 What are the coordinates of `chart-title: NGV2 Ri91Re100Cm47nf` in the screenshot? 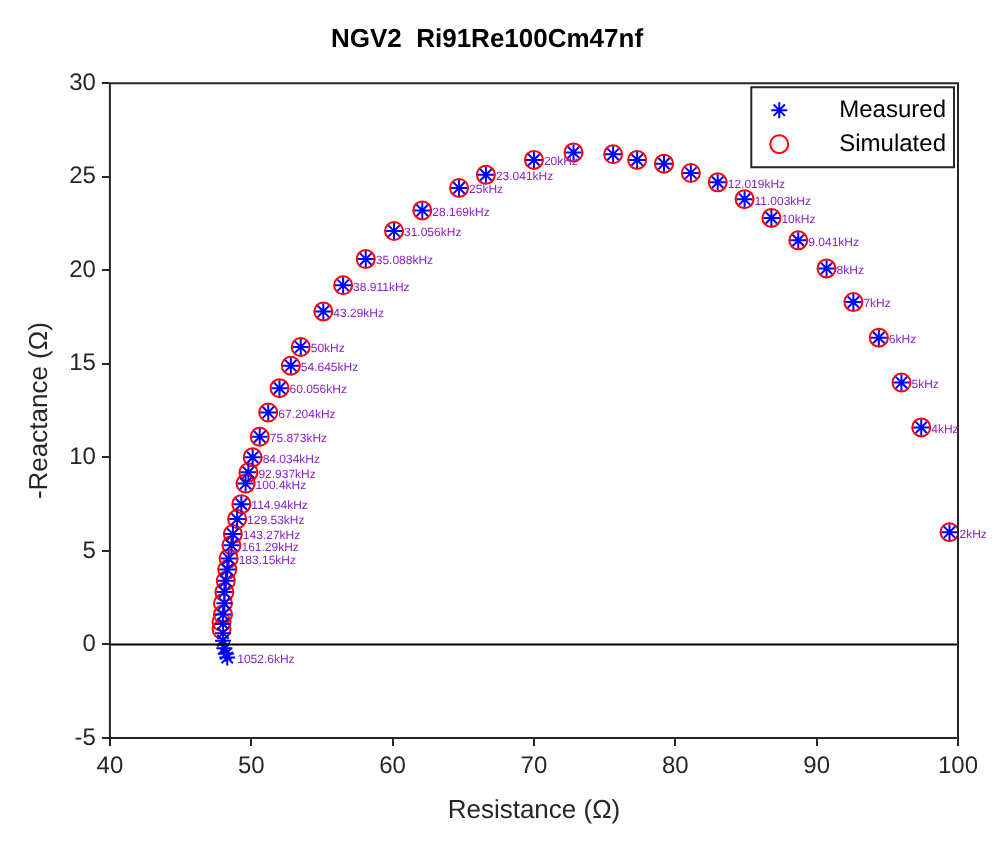 It's located at (487, 37).